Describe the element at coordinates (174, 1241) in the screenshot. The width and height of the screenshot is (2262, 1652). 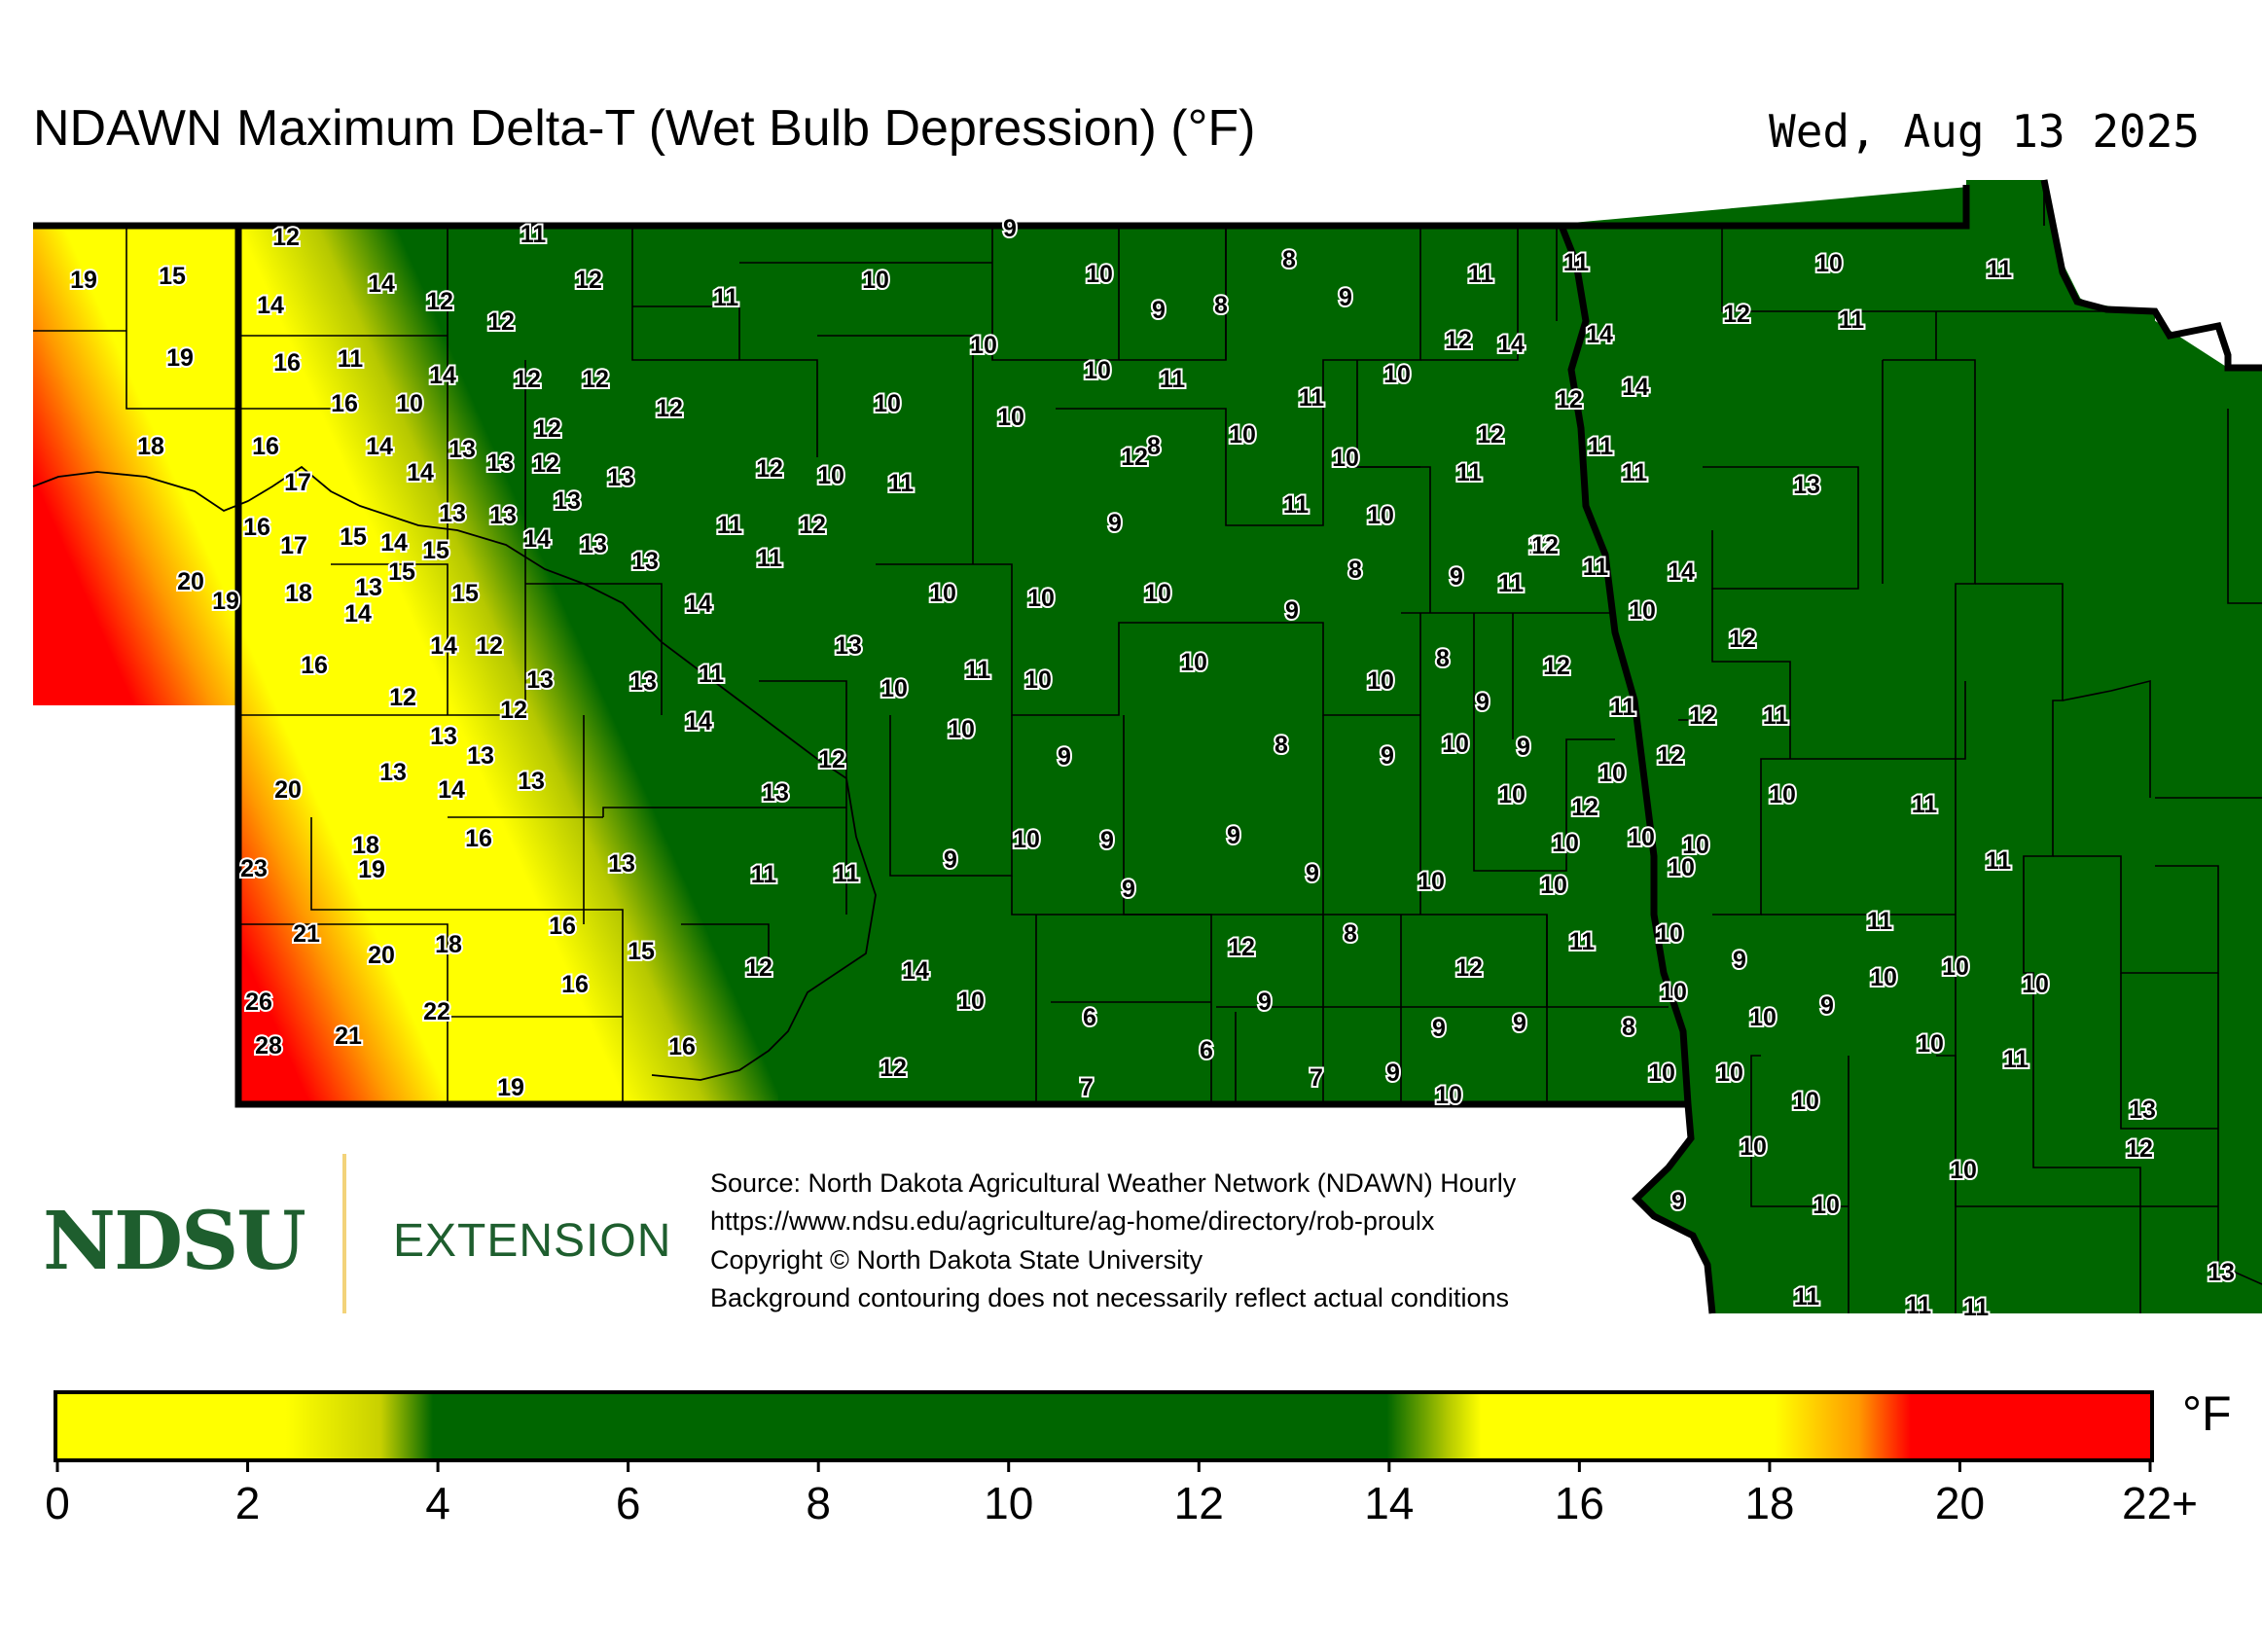
I see `ndsu-logo-mark: NDSU` at that location.